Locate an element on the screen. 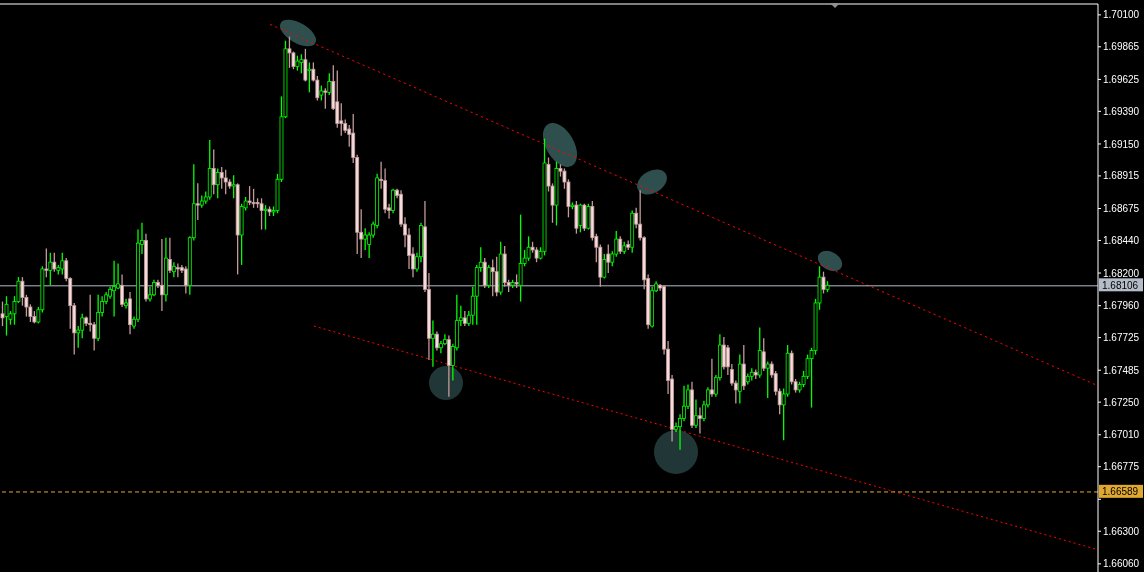 The width and height of the screenshot is (1144, 572). y-tick-label: 1.67485 is located at coordinates (1121, 370).